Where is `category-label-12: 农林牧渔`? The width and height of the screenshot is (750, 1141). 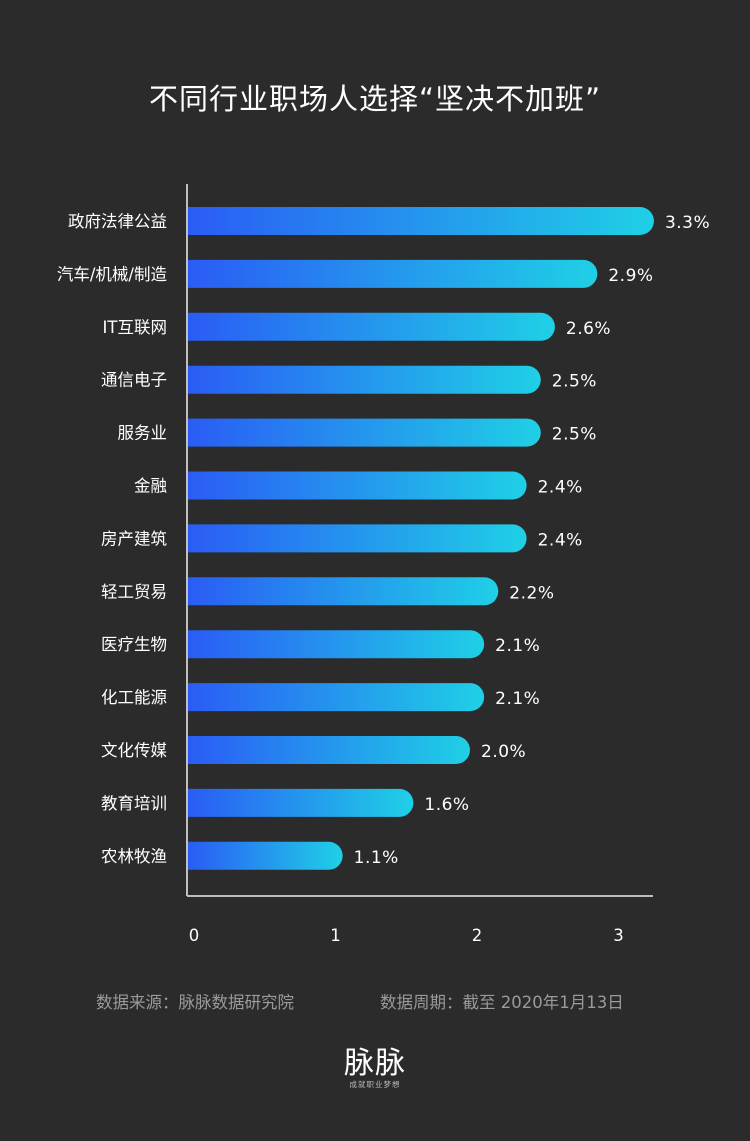
category-label-12: 农林牧渔 is located at coordinates (134, 856).